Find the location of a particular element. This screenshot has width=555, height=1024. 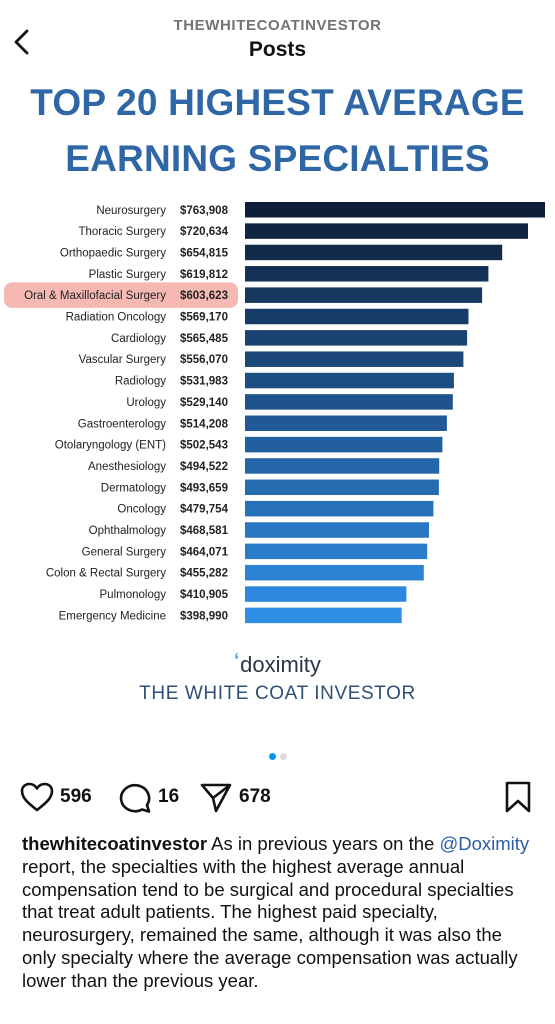

category-label: Thoracic Surgery is located at coordinates (122, 232).